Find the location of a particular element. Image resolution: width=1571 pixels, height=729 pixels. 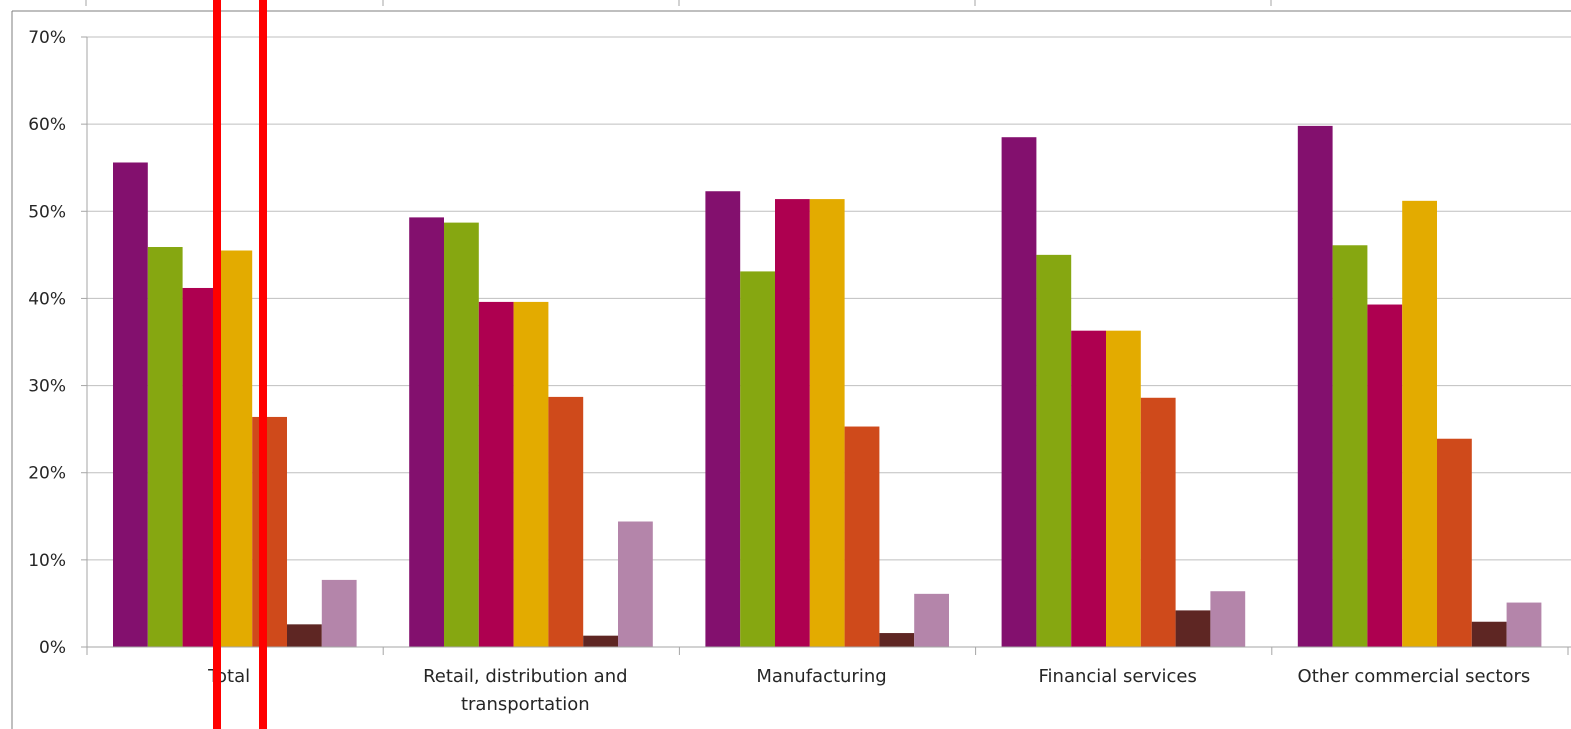

y-tick-label: 0% is located at coordinates (52, 648).